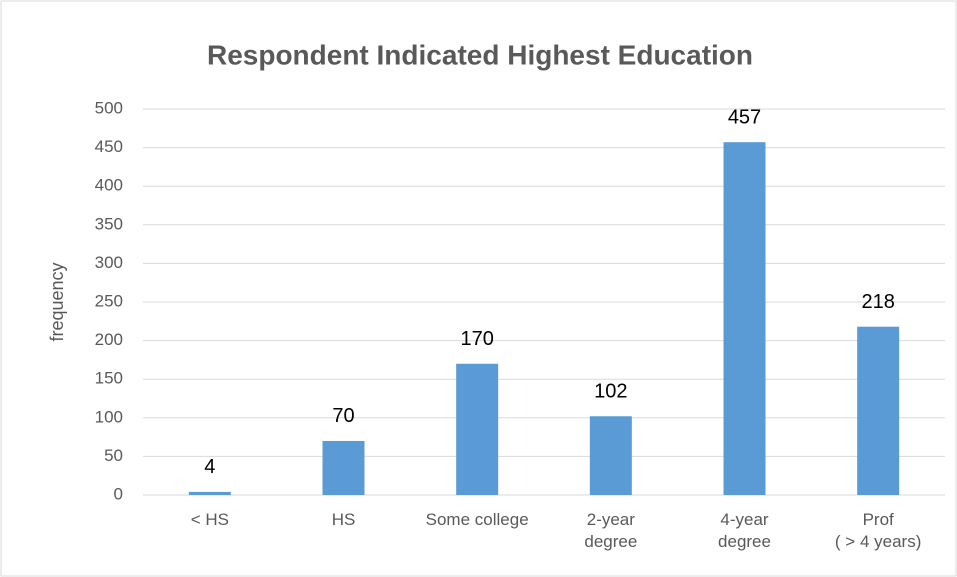 The width and height of the screenshot is (957, 577). What do you see at coordinates (476, 339) in the screenshot?
I see `data-label: 170` at bounding box center [476, 339].